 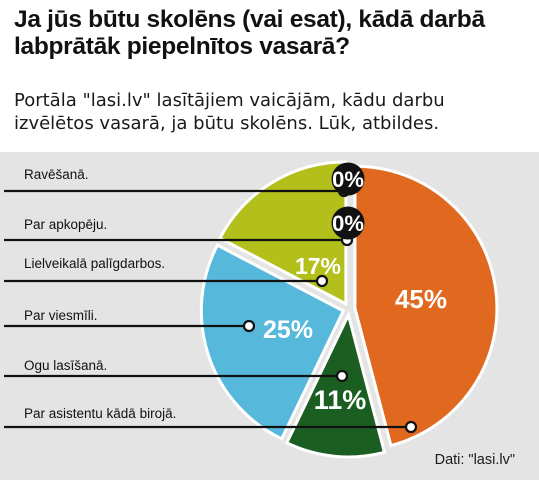 I want to click on value-label-ravesana: 0%, so click(x=348, y=179).